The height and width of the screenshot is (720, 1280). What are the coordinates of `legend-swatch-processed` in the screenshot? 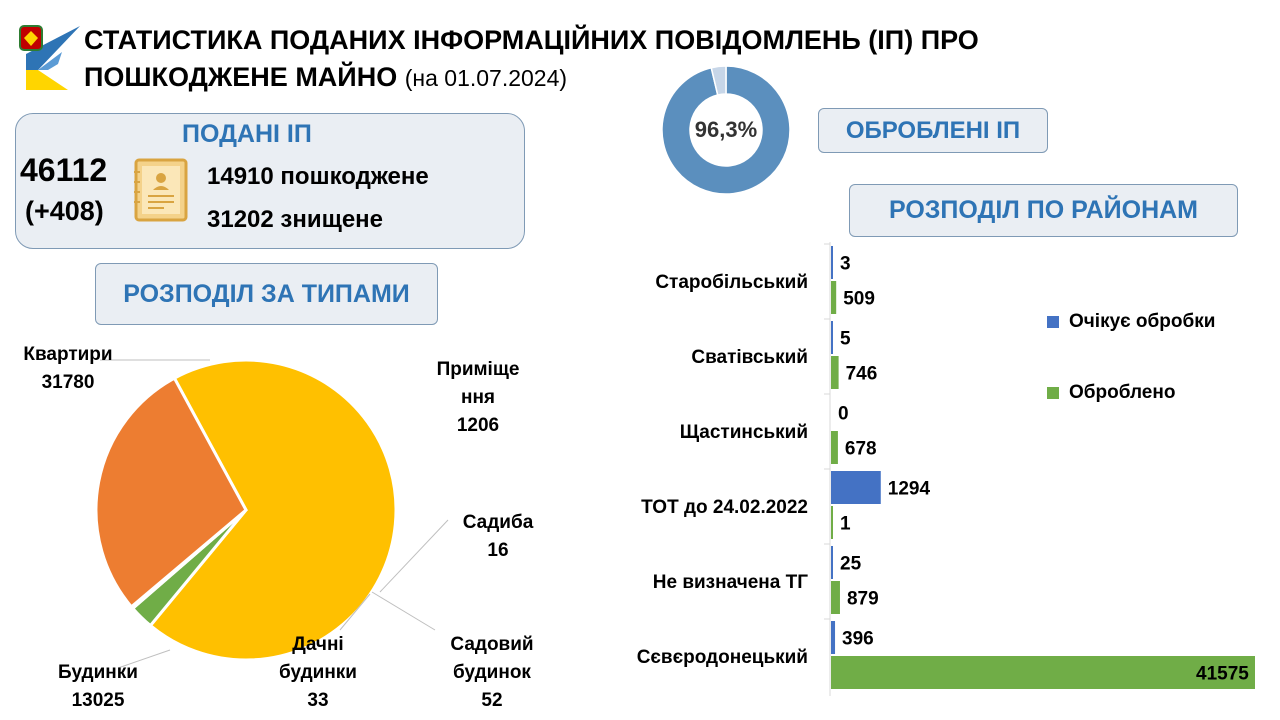 It's located at (1053, 393).